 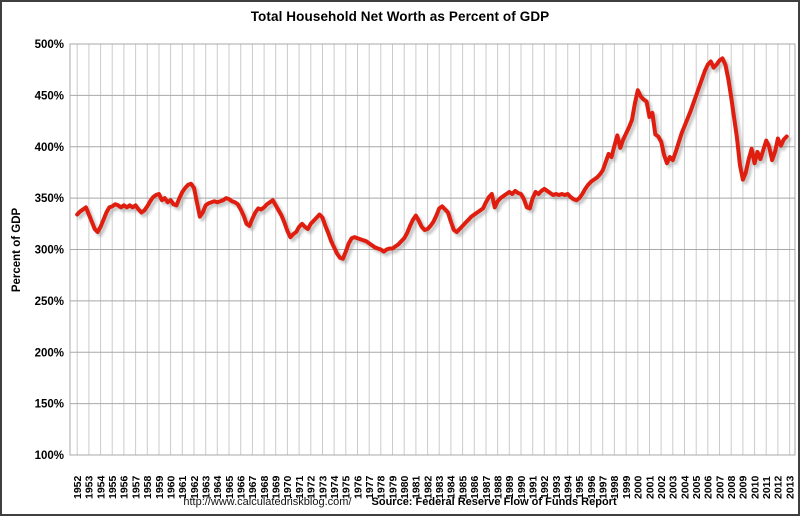 I want to click on svg-text: 1975, so click(x=347, y=487).